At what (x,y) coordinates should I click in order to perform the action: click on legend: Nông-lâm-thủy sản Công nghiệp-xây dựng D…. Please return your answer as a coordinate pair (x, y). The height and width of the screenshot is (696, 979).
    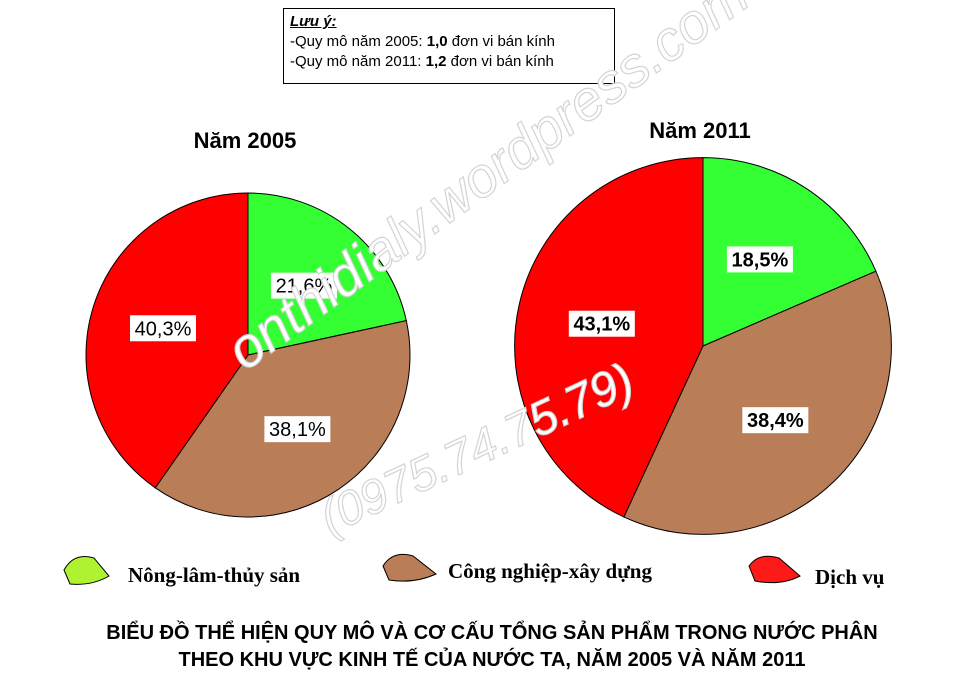
    Looking at the image, I should click on (474, 571).